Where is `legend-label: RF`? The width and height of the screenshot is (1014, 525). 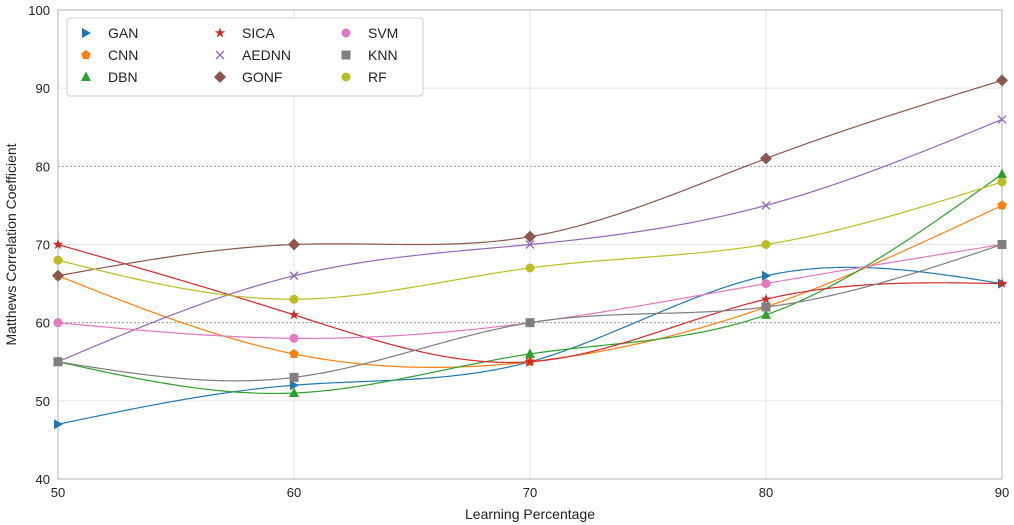 legend-label: RF is located at coordinates (377, 77).